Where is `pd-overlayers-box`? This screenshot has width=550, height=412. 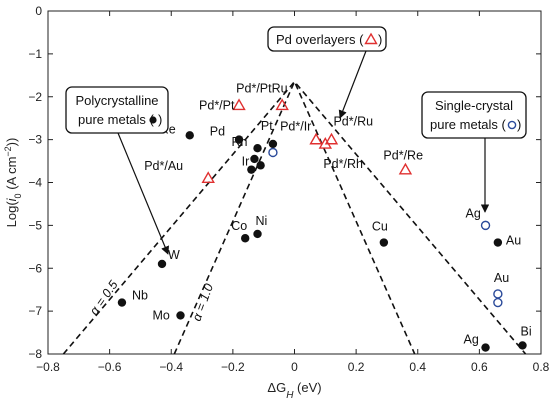
pd-overlayers-box is located at coordinates (327, 39).